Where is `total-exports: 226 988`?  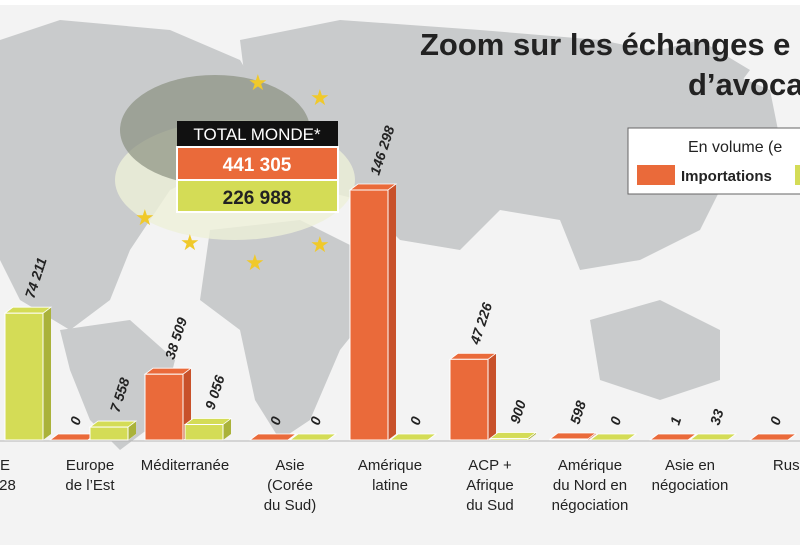
total-exports: 226 988 is located at coordinates (257, 198).